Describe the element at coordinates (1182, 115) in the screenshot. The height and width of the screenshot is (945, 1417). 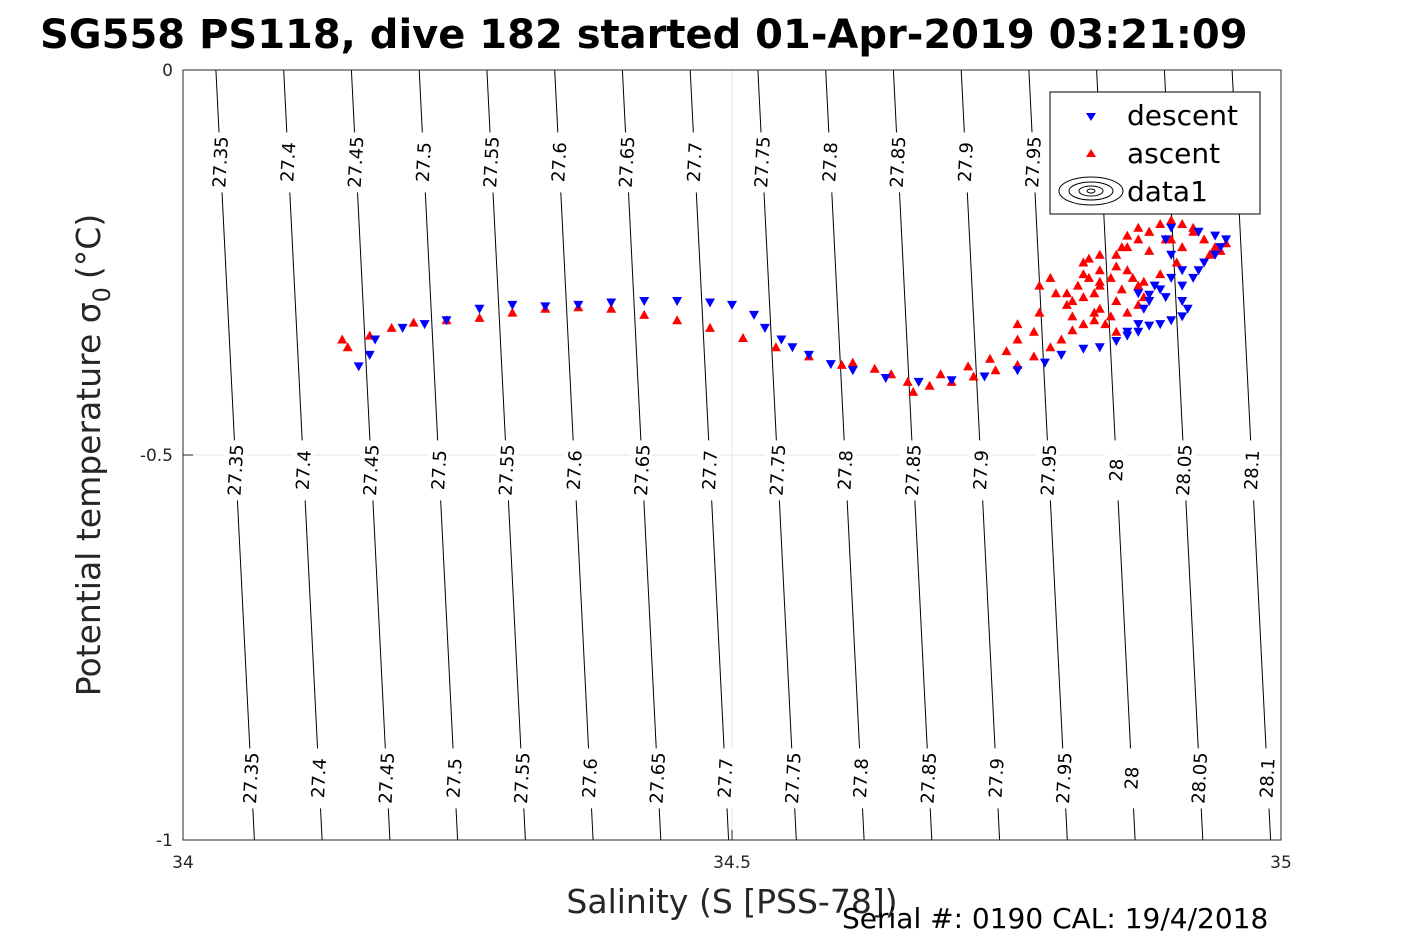
I see `legend-label-descent: descent` at that location.